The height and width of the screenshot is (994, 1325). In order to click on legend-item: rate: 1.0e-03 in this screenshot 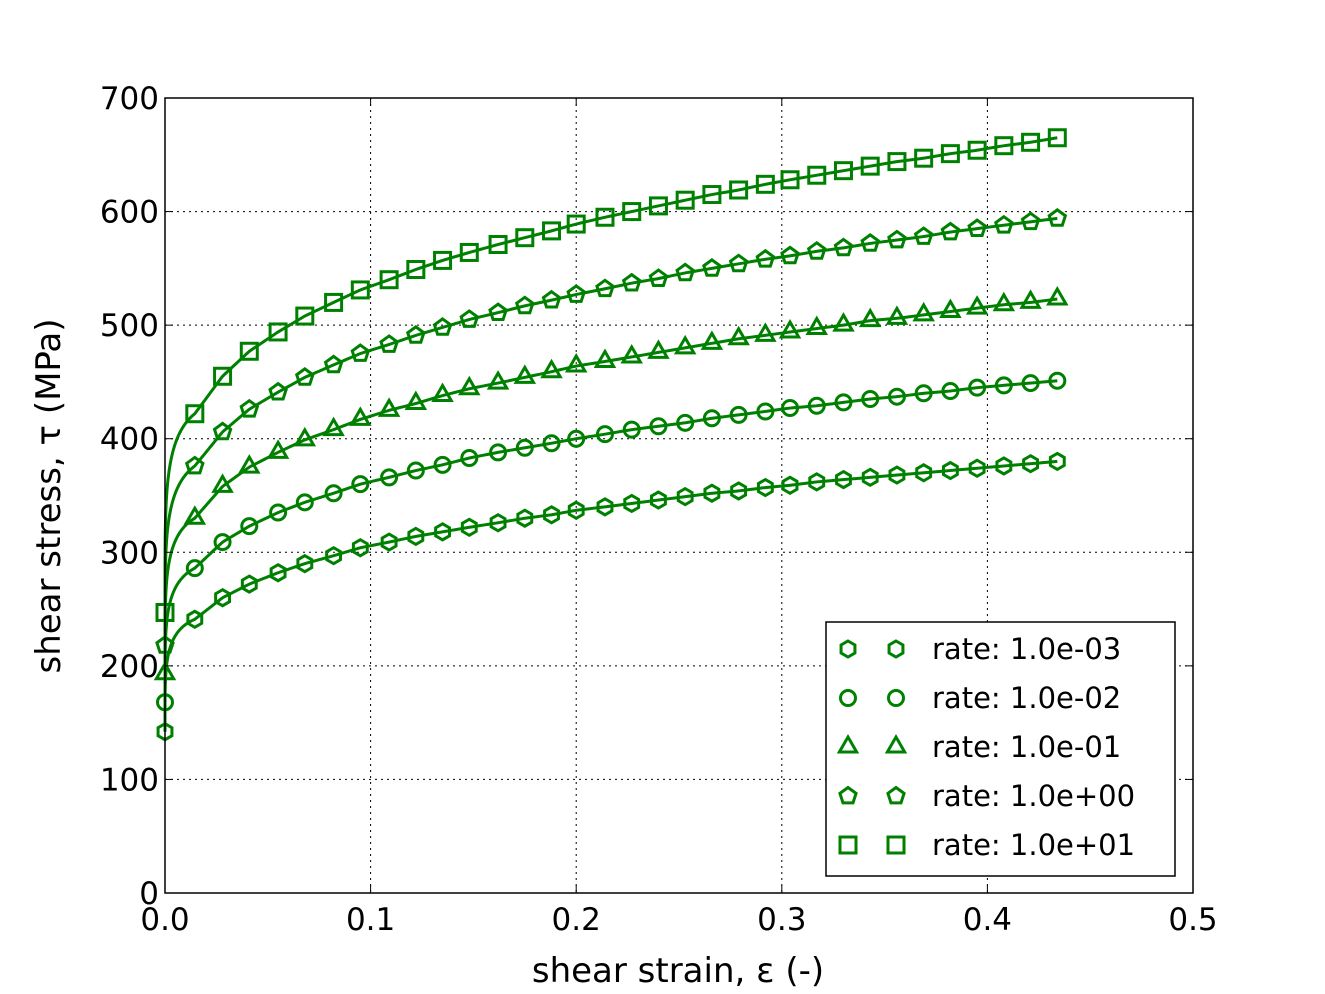, I will do `click(980, 649)`.